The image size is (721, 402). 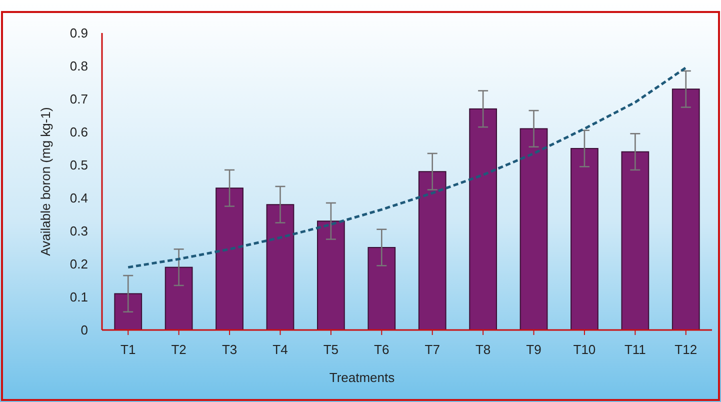 I want to click on y-tick-label: 0.1, so click(x=79, y=297).